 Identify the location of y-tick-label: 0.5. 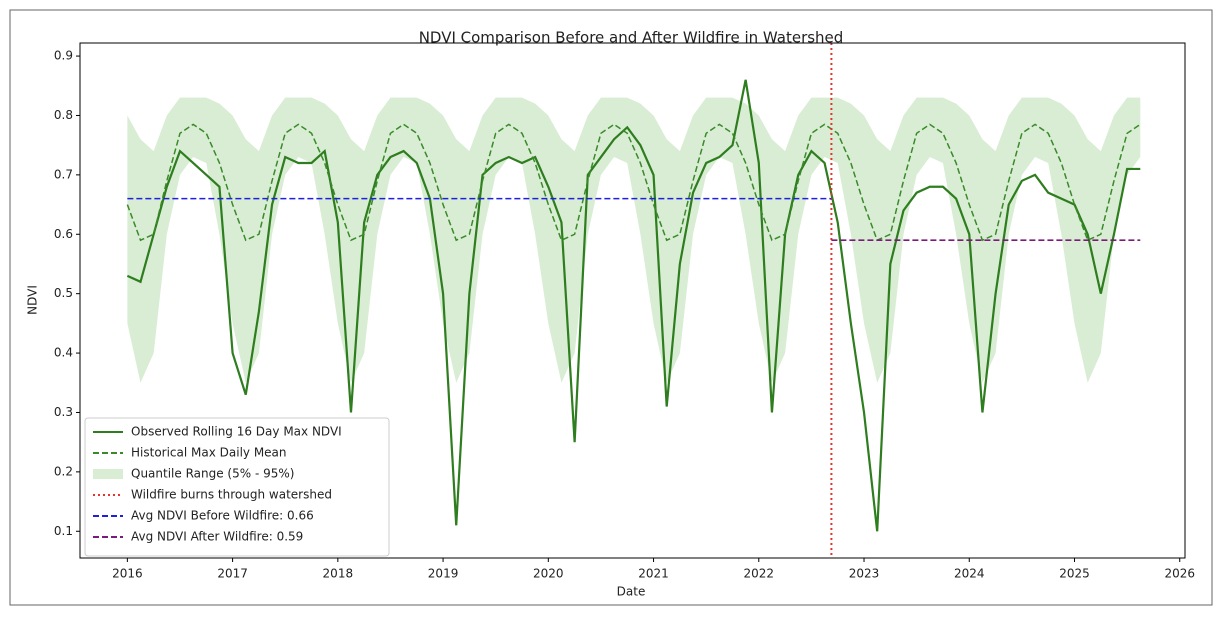
(63, 293).